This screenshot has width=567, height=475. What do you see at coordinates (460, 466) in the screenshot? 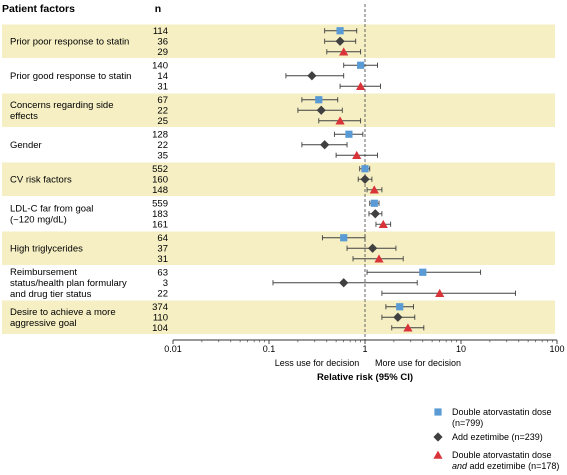
I see `legend-label-segment: and` at bounding box center [460, 466].